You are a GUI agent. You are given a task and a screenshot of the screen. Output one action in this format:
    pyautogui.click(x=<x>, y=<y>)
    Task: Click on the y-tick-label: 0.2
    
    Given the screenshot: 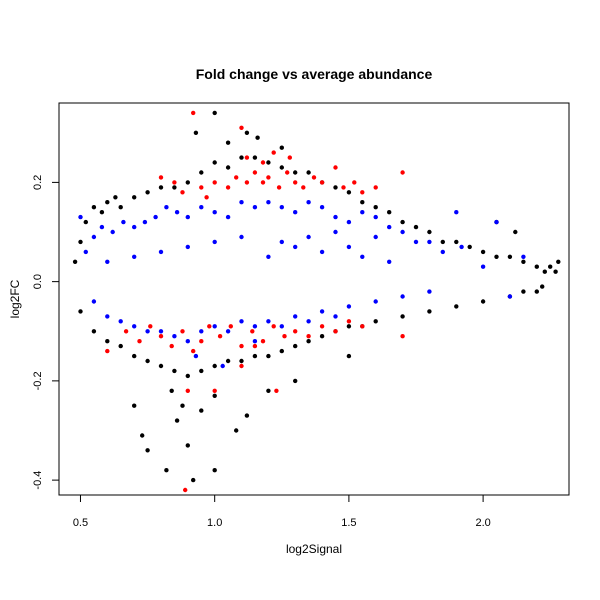 What is the action you would take?
    pyautogui.click(x=38, y=182)
    